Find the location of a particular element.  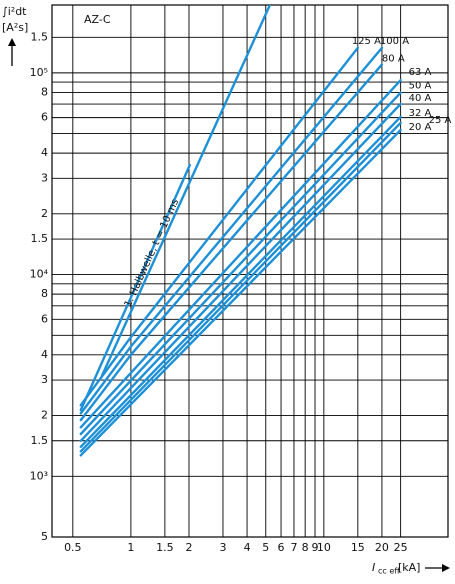

series-label: 40 A is located at coordinates (420, 98).